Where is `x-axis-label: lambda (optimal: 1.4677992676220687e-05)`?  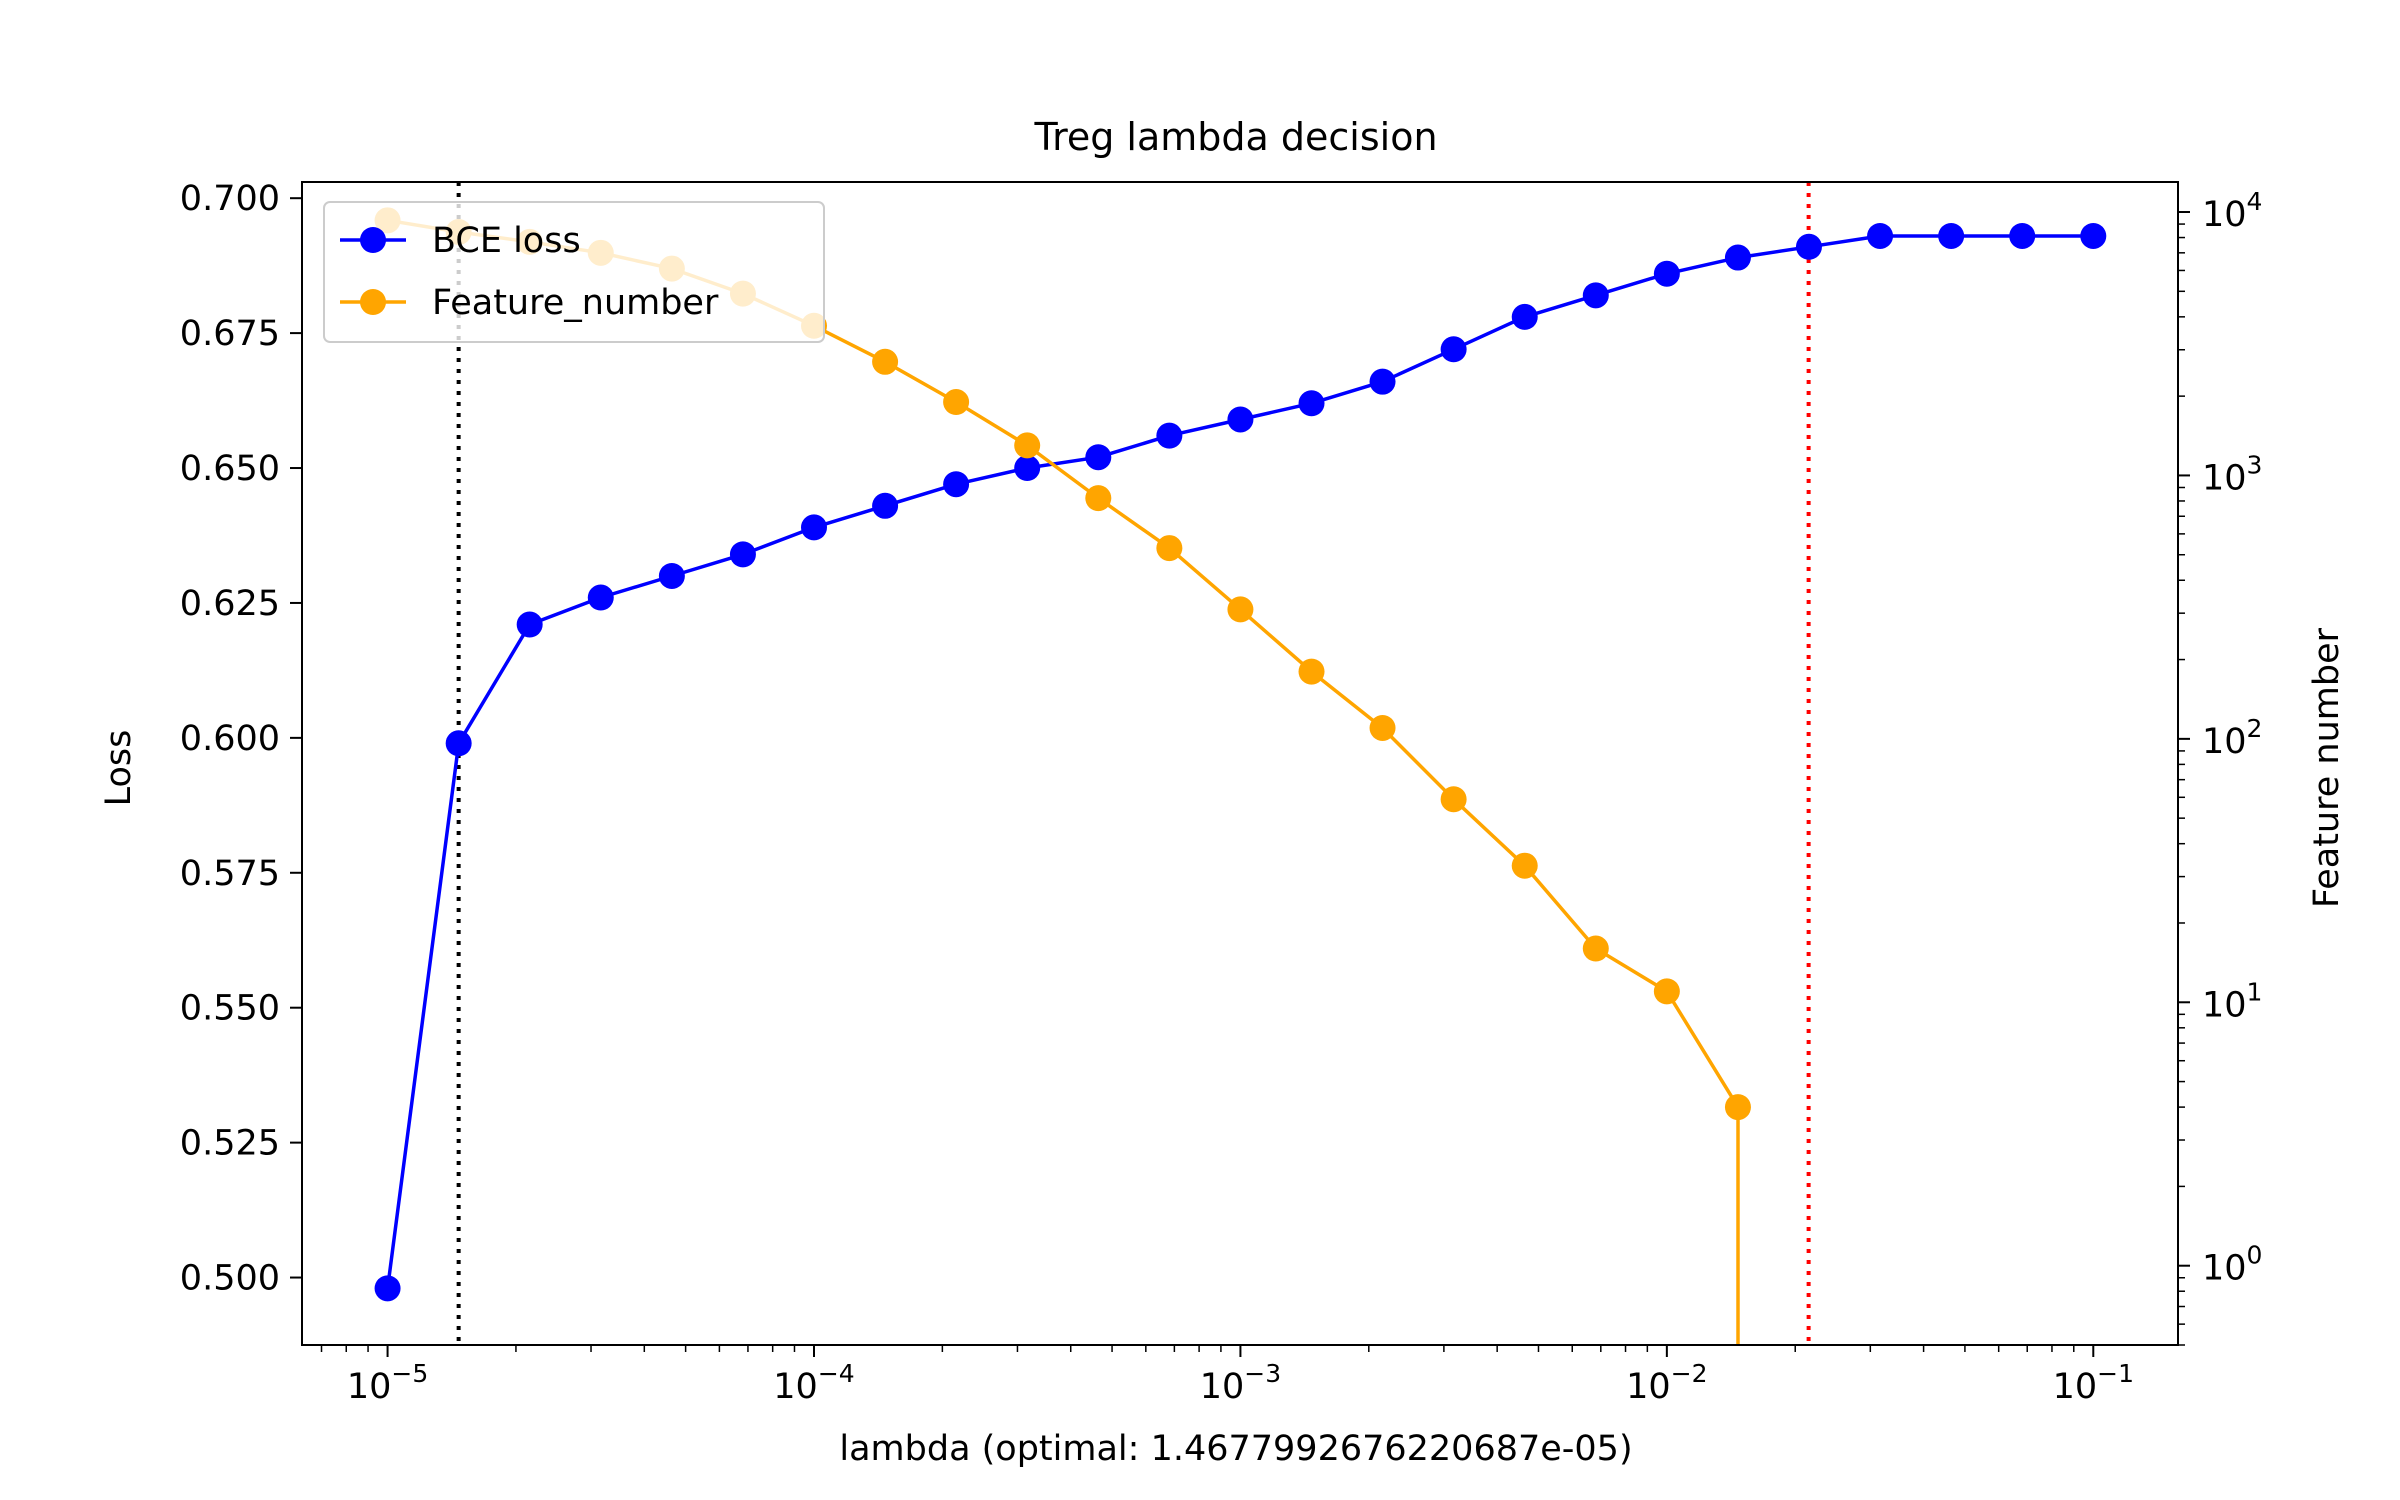 x-axis-label: lambda (optimal: 1.4677992676220687e-05) is located at coordinates (1235, 1449).